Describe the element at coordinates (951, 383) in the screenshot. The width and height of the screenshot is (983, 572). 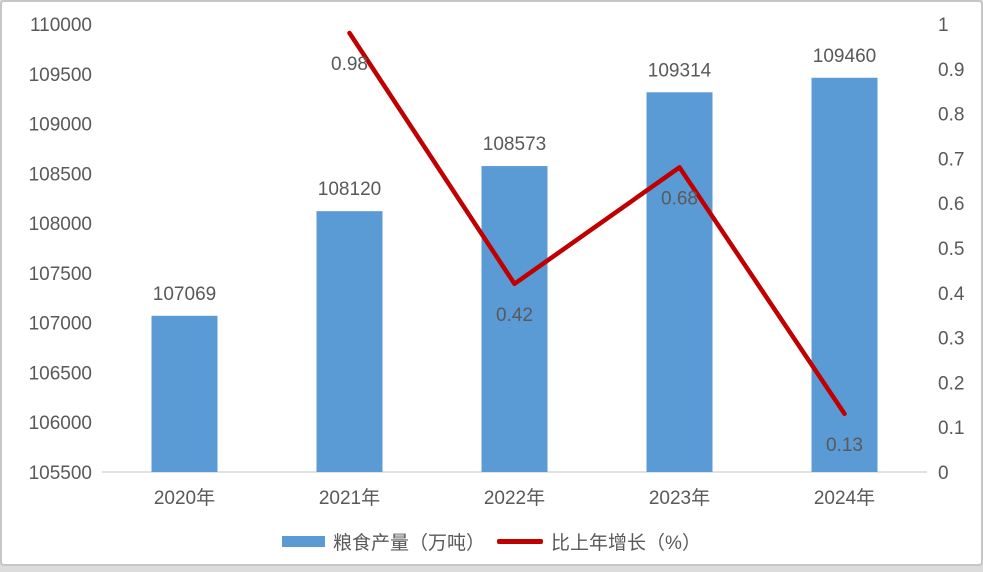
I see `right-axis-tick-label: 0.2` at that location.